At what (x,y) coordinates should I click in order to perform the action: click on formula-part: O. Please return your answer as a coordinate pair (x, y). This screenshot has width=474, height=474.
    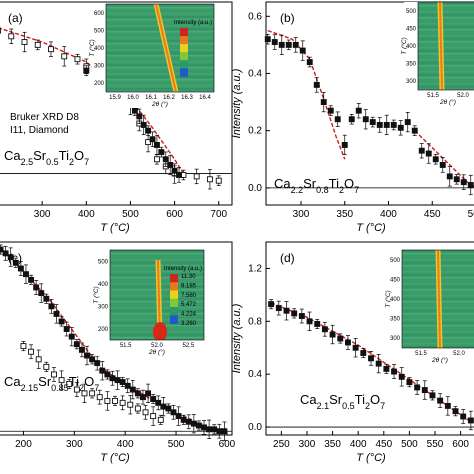
    Looking at the image, I should click on (375, 399).